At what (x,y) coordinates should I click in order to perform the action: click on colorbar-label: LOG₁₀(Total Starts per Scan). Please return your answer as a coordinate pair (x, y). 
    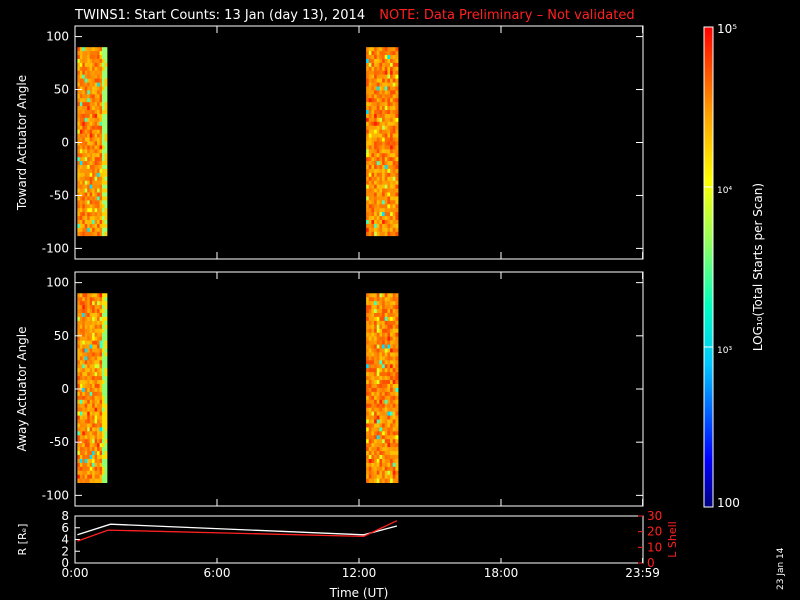
    Looking at the image, I should click on (758, 267).